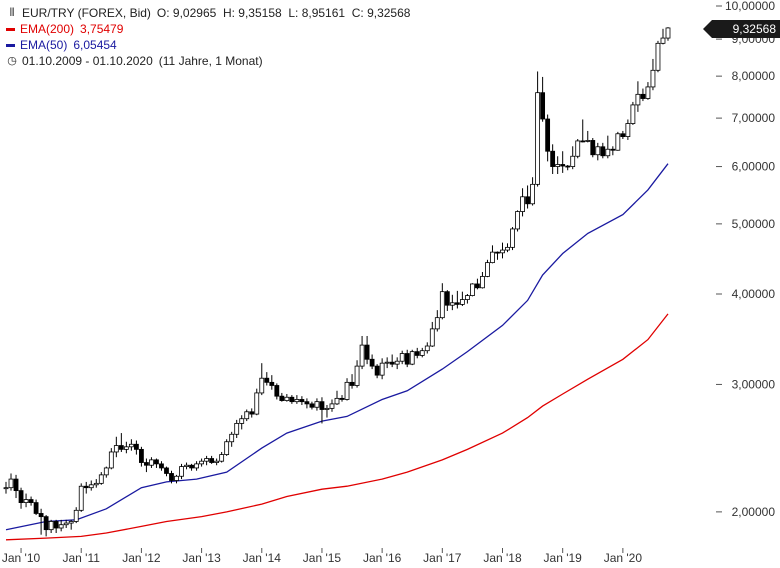 Image resolution: width=780 pixels, height=568 pixels. I want to click on y-tick-label: 8,00000, so click(754, 76).